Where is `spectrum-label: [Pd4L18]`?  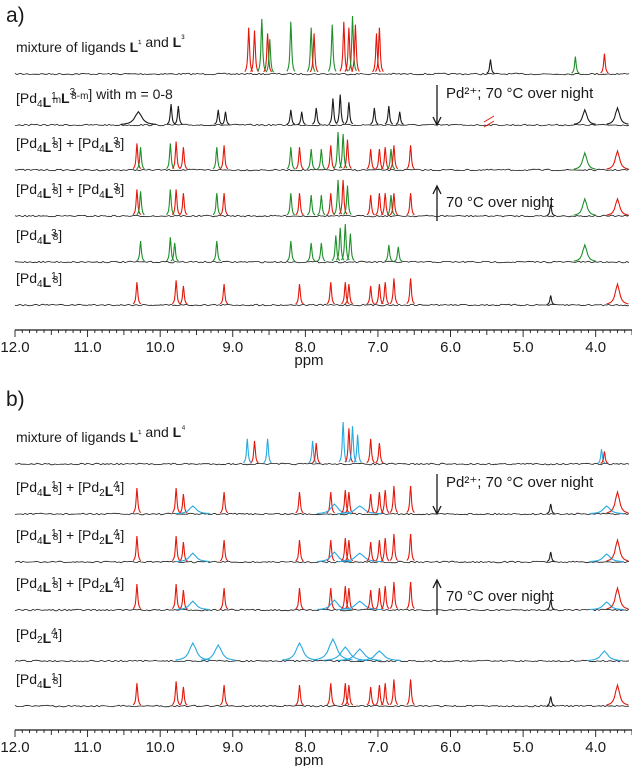 spectrum-label: [Pd4L18] is located at coordinates (39, 280).